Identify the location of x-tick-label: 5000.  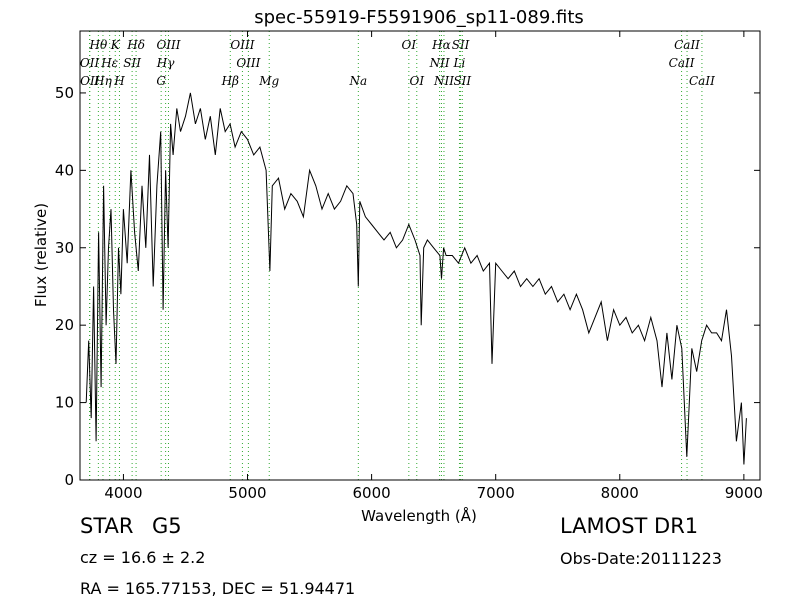
(247, 493).